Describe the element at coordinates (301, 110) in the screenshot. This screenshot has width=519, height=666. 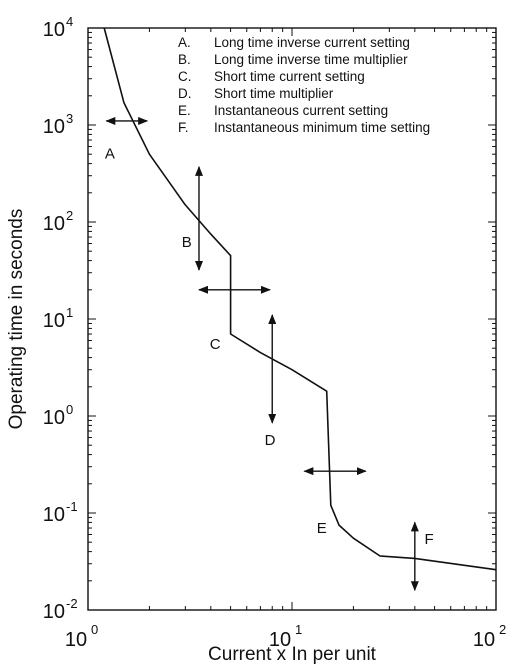
I see `legend-entry: Instantaneous current setting` at that location.